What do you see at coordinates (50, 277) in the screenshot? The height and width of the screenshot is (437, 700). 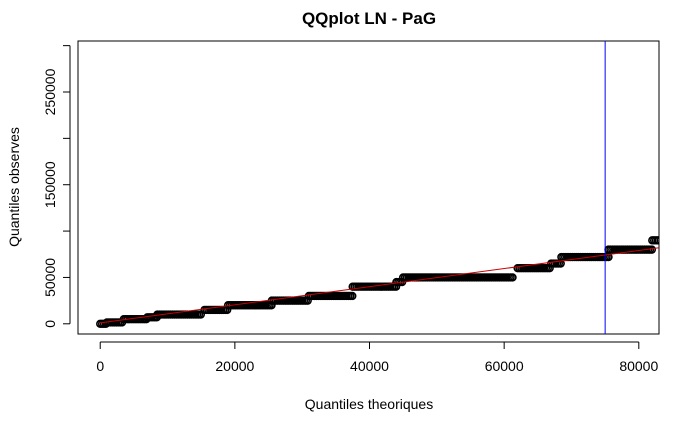 I see `y-tick-label-1: 50000` at bounding box center [50, 277].